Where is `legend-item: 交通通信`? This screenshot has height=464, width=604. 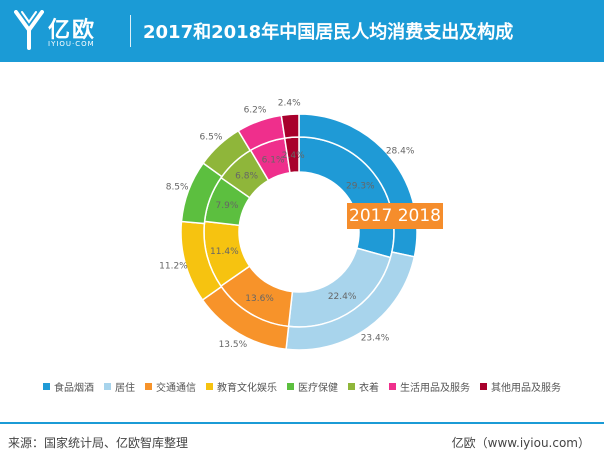
legend-item: 交通通信 is located at coordinates (170, 386).